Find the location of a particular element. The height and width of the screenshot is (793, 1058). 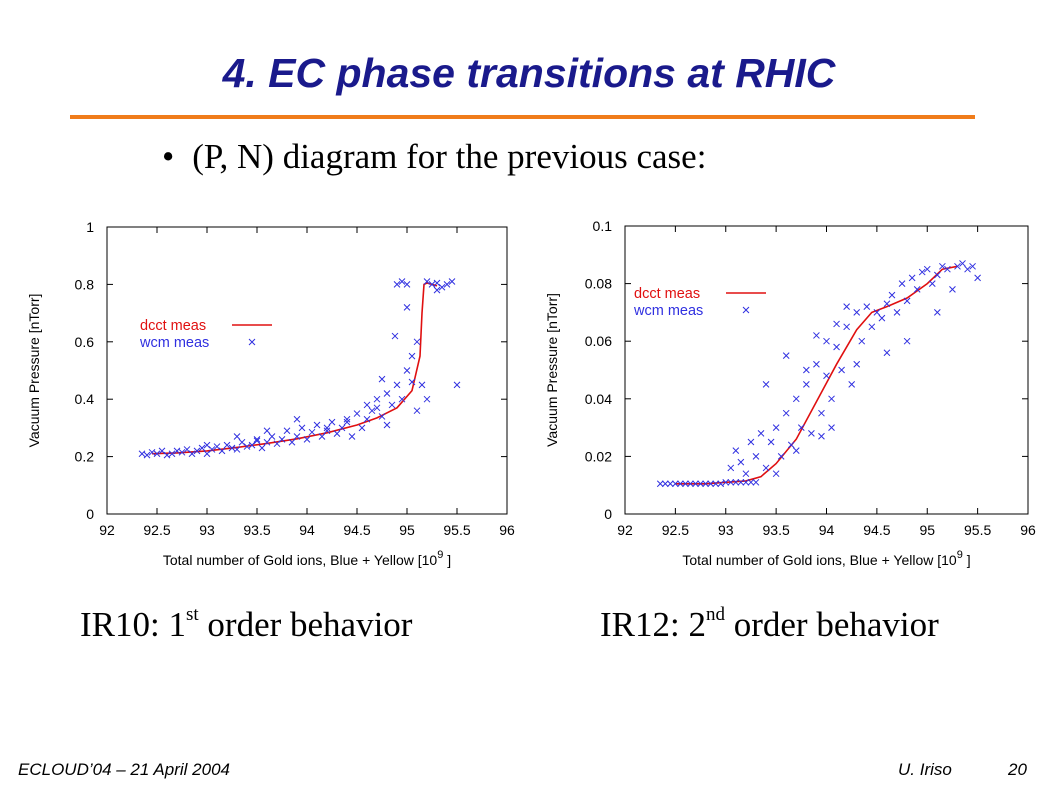

y-tick-label: 0.8 is located at coordinates (85, 284).